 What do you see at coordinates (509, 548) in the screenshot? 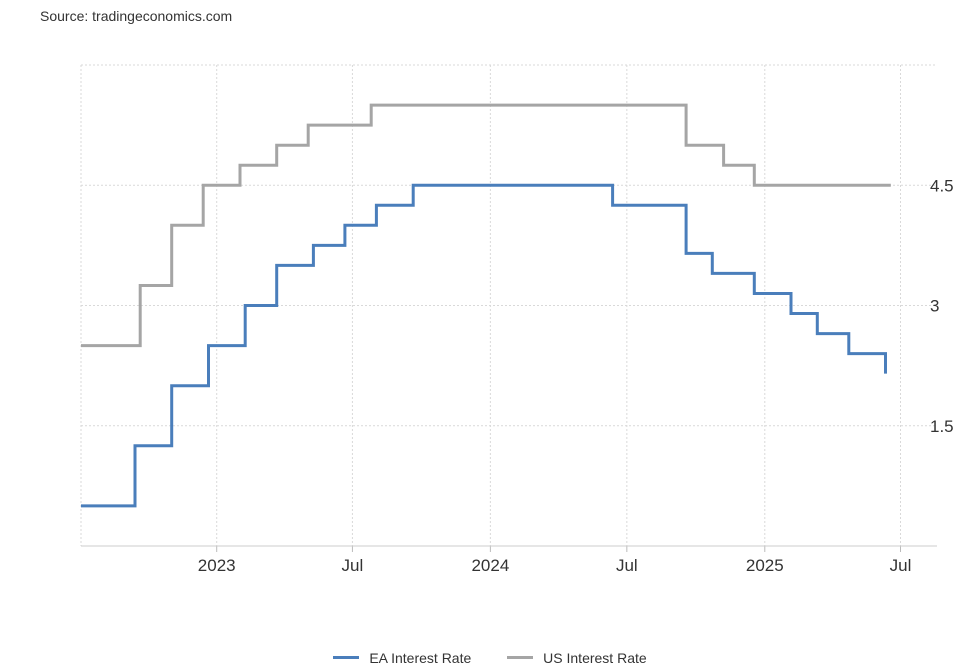
I see `axes` at bounding box center [509, 548].